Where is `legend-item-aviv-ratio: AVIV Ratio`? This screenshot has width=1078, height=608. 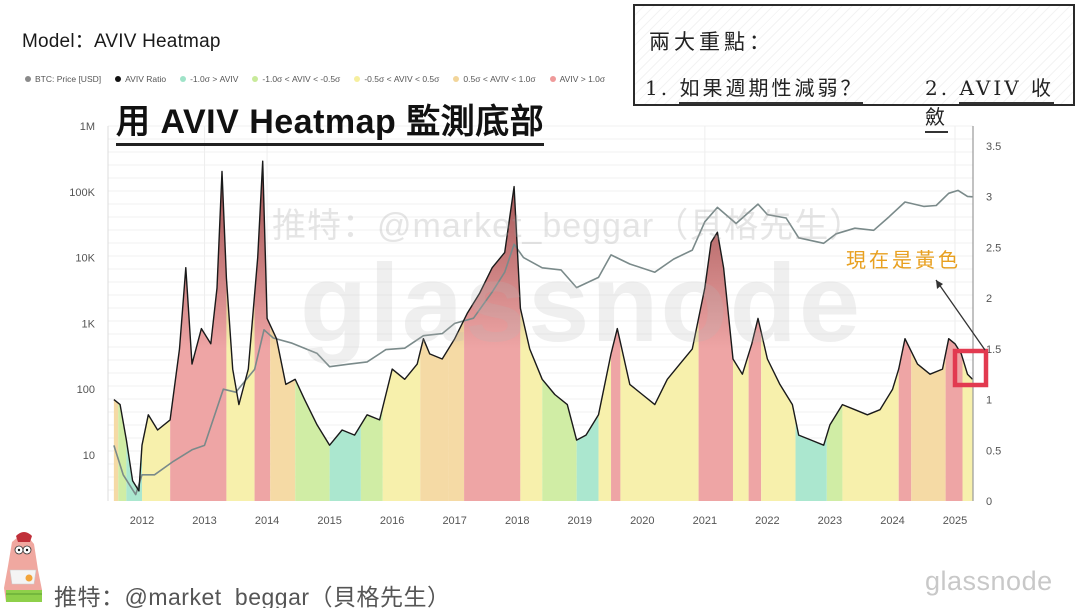
legend-item-aviv-ratio: AVIV Ratio is located at coordinates (140, 79).